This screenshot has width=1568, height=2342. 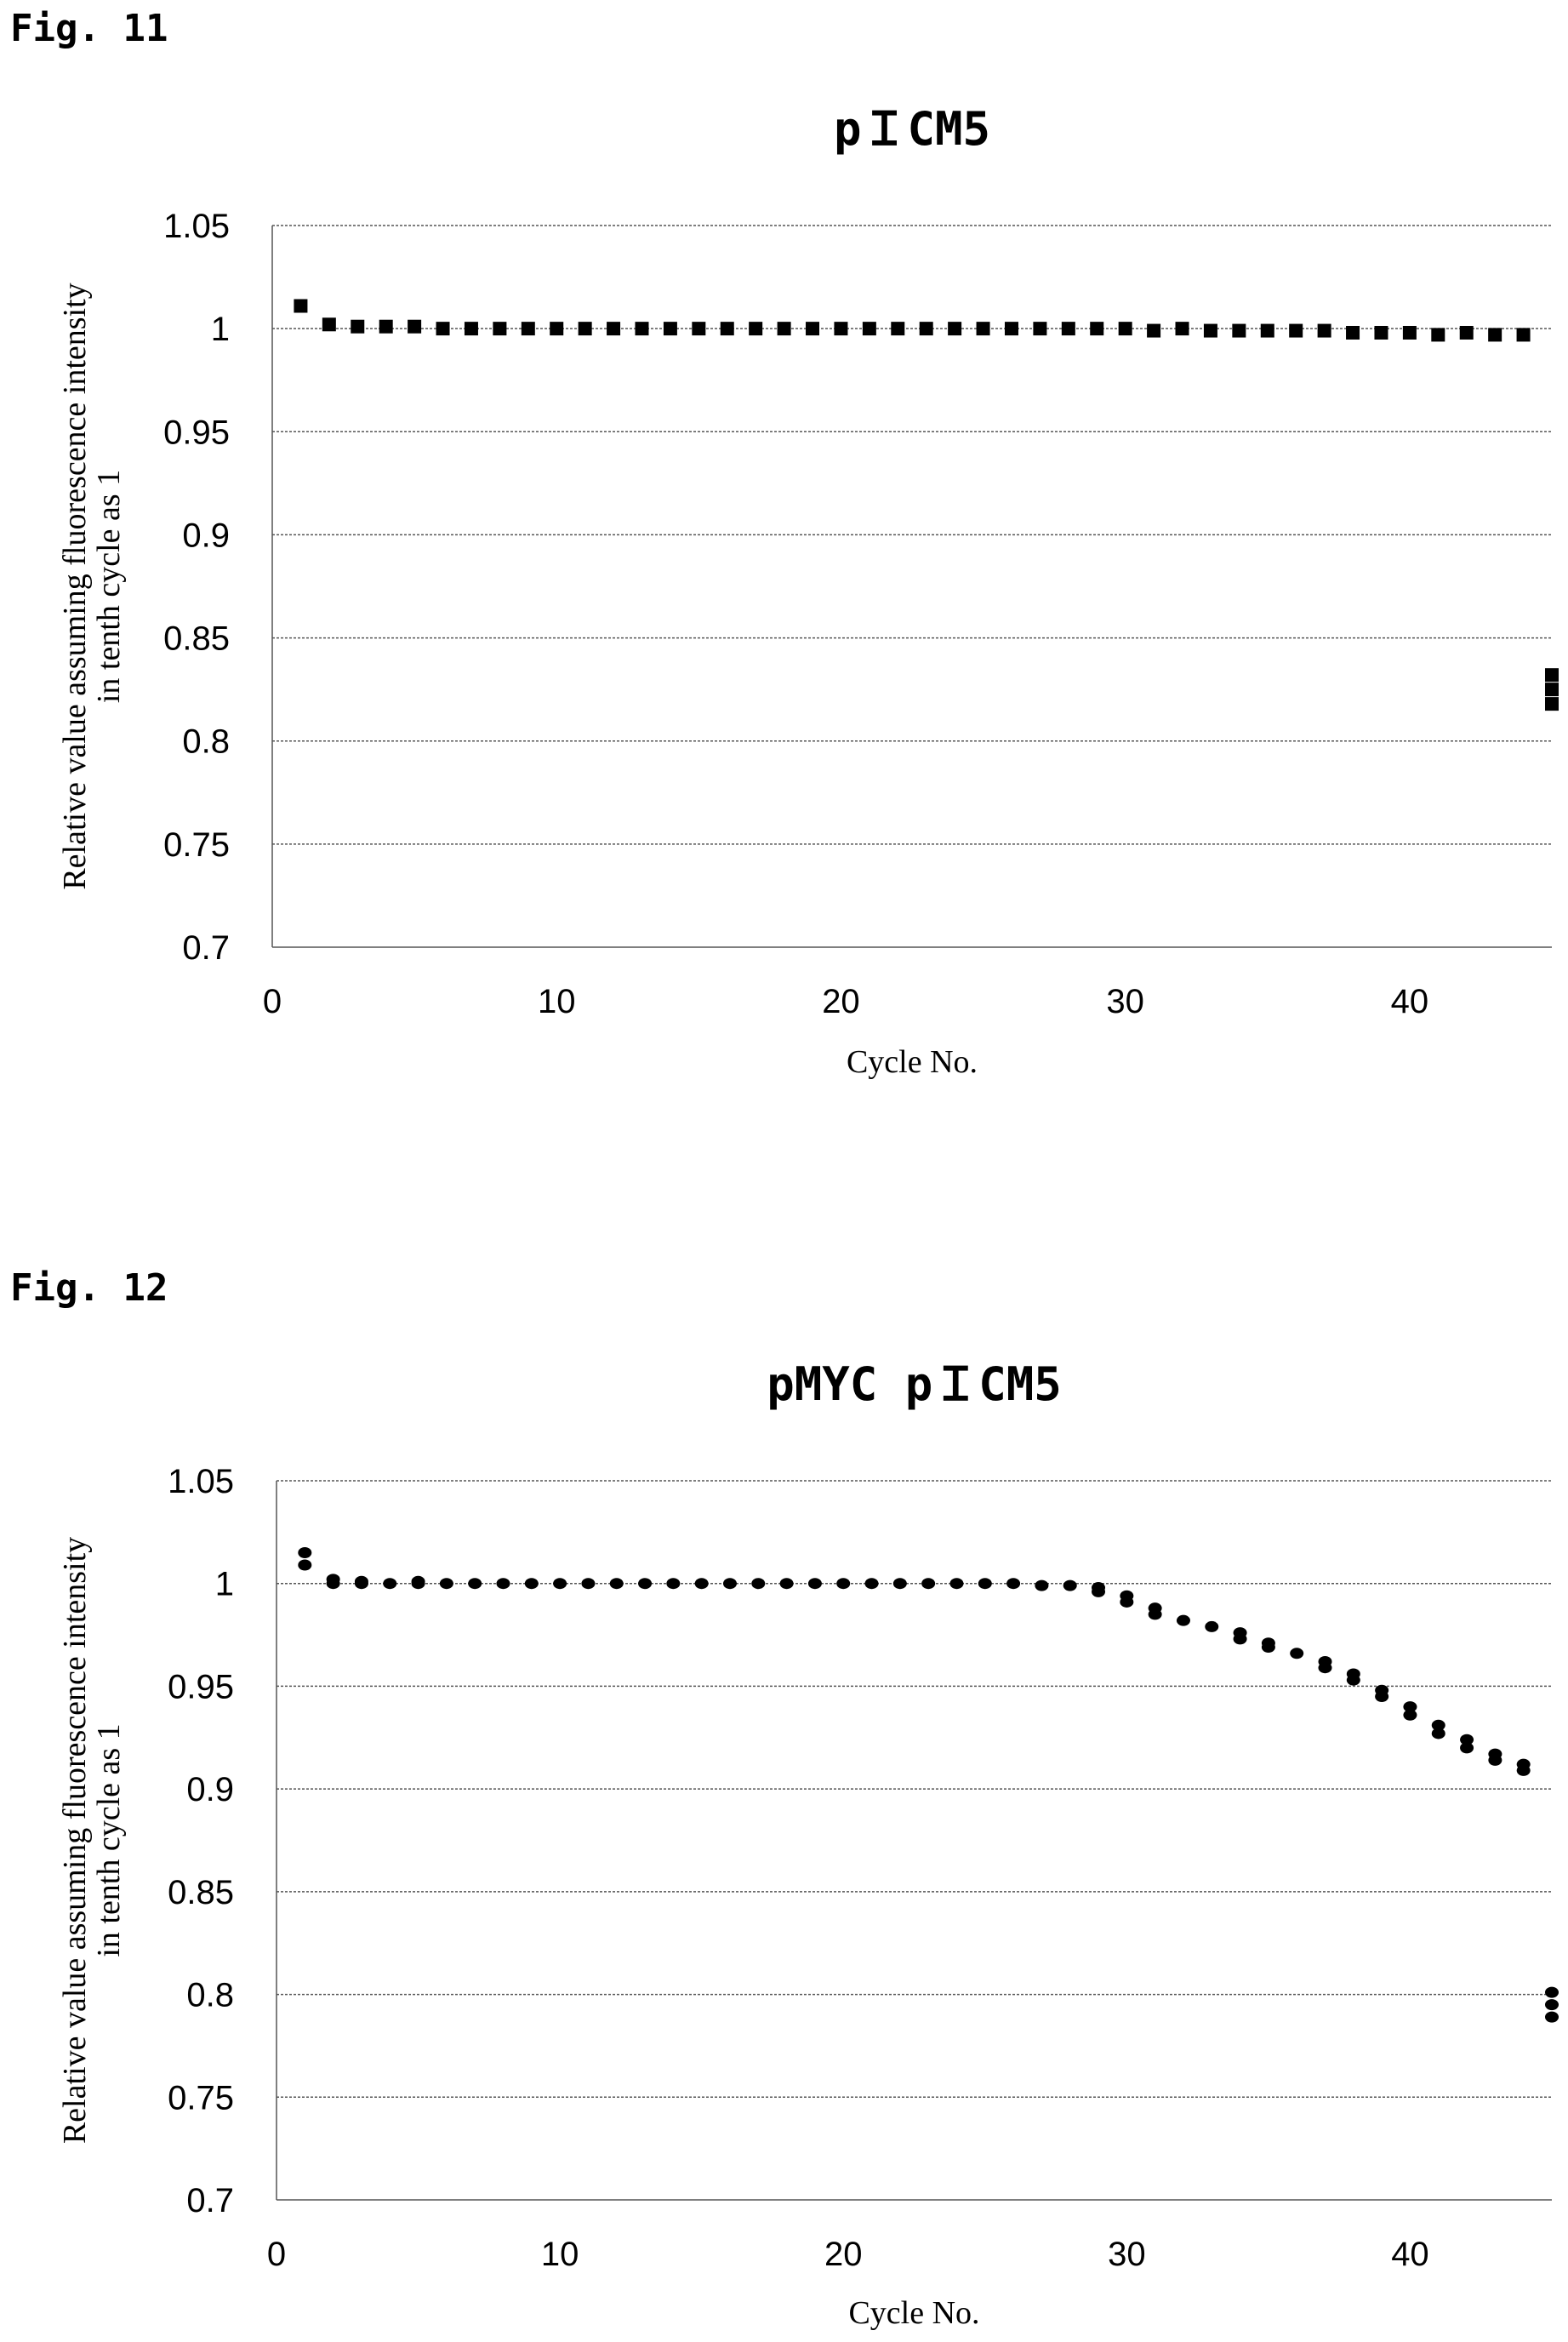 I want to click on chart-title: pMYC pＩCM5, so click(x=914, y=1384).